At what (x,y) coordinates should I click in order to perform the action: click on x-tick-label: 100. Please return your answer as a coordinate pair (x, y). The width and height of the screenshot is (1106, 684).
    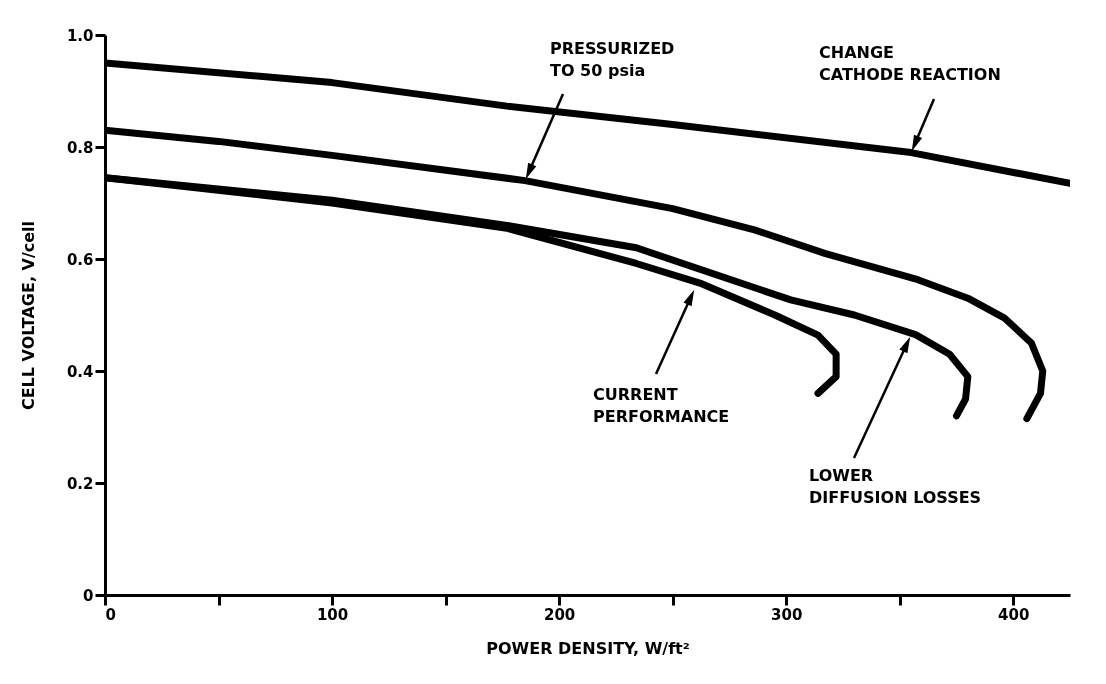
    Looking at the image, I should click on (332, 614).